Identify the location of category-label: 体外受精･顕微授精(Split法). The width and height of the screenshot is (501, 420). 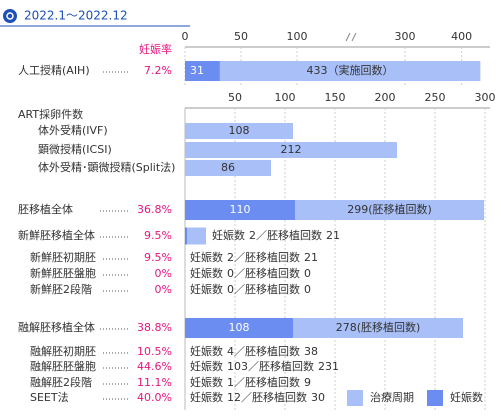
(106, 167).